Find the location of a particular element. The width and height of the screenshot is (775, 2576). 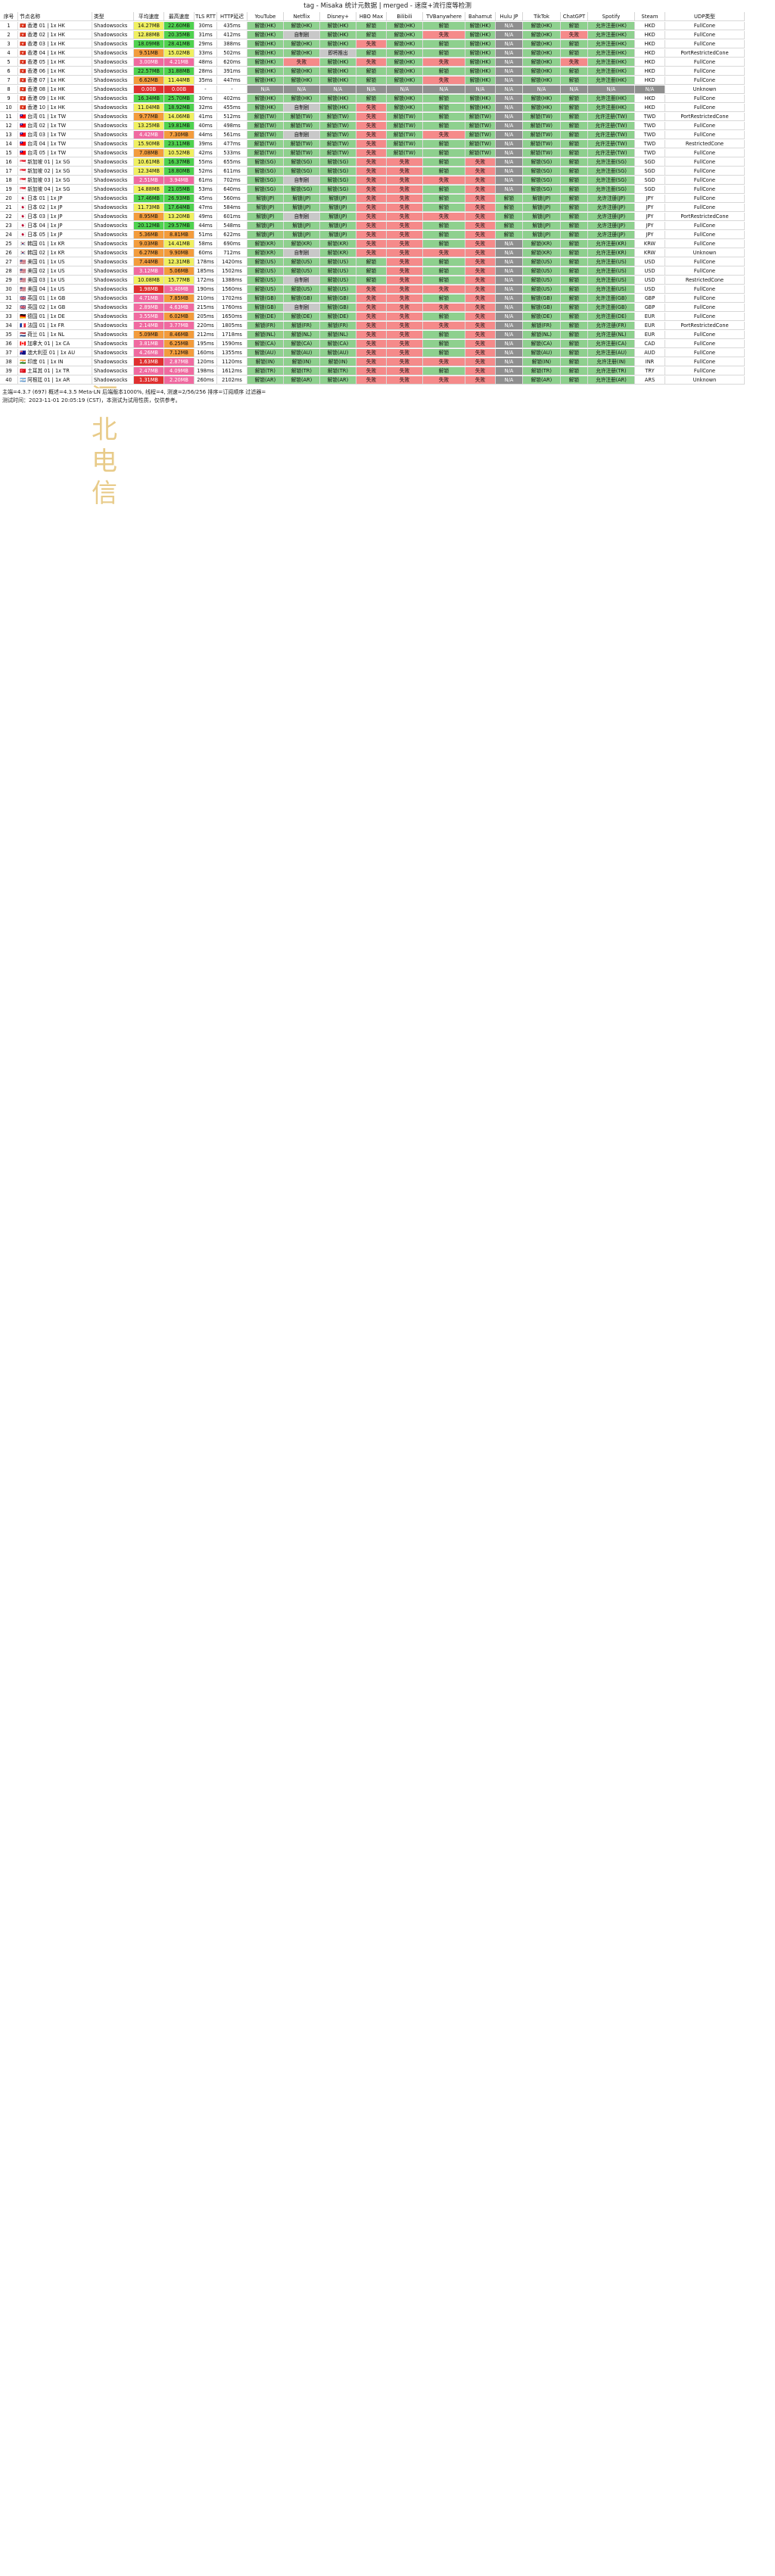

table-cell: 45ms is located at coordinates (206, 199).